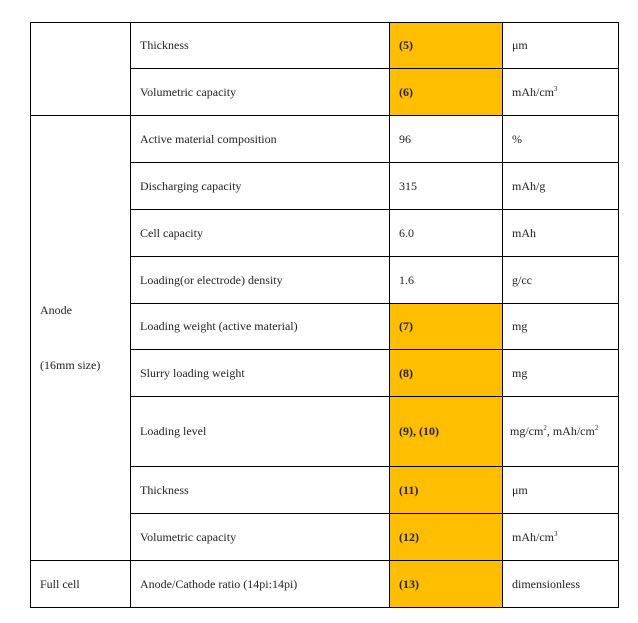 The height and width of the screenshot is (623, 638). I want to click on value-cell: (7), so click(446, 326).